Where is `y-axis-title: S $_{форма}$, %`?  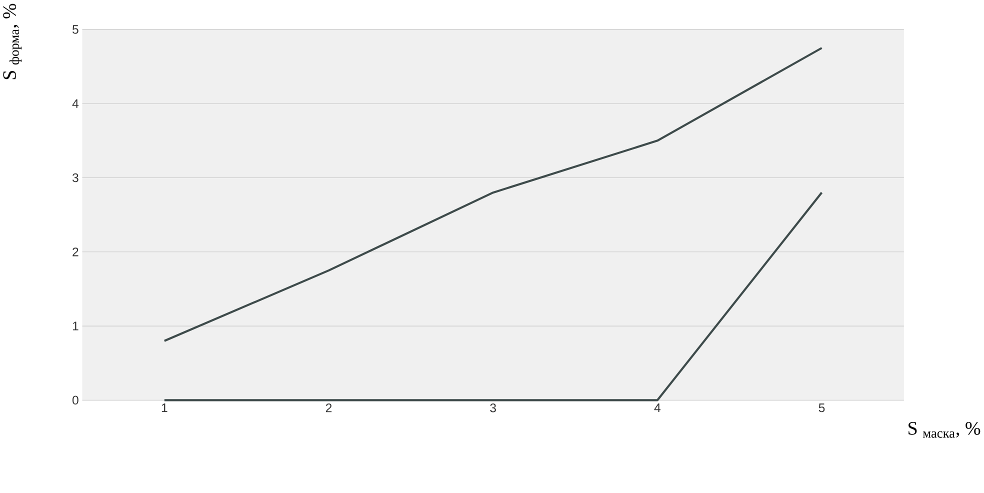
y-axis-title: S $_{форма}$, % is located at coordinates (12, 42).